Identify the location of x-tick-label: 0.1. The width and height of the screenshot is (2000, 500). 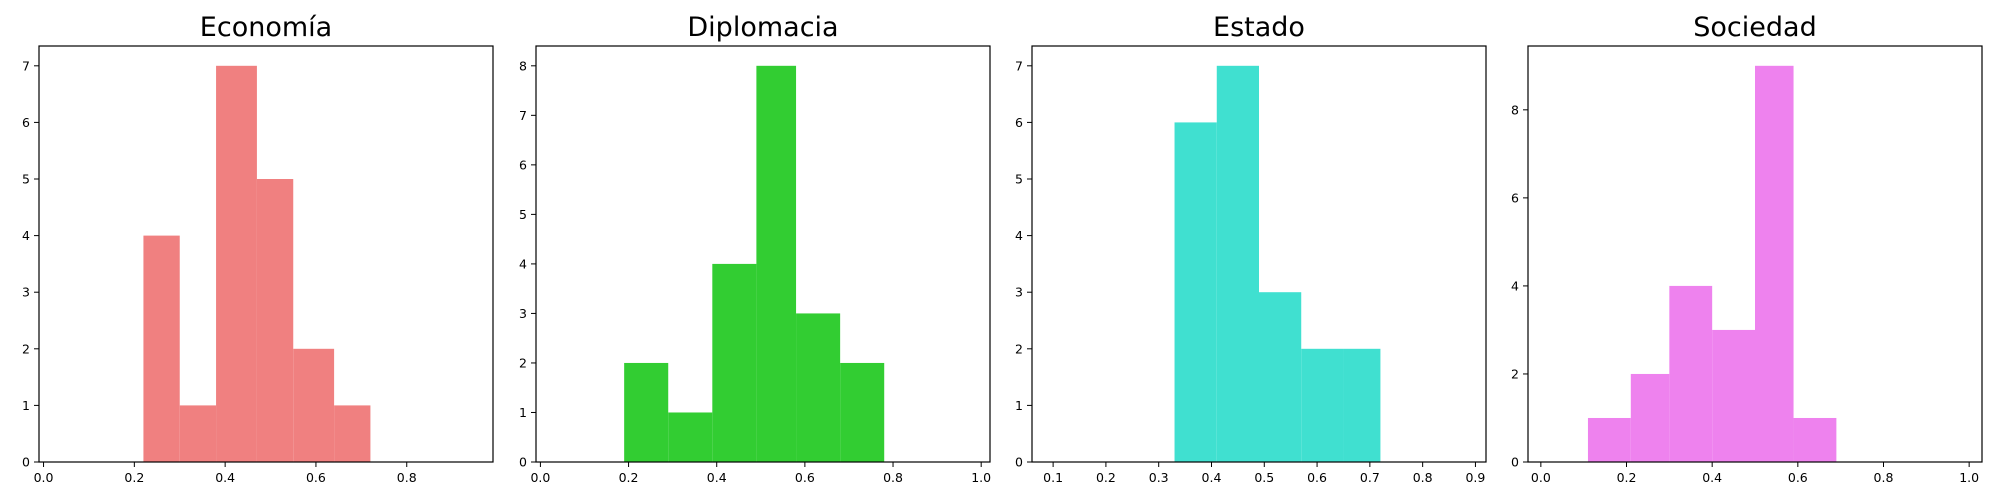
(1053, 477).